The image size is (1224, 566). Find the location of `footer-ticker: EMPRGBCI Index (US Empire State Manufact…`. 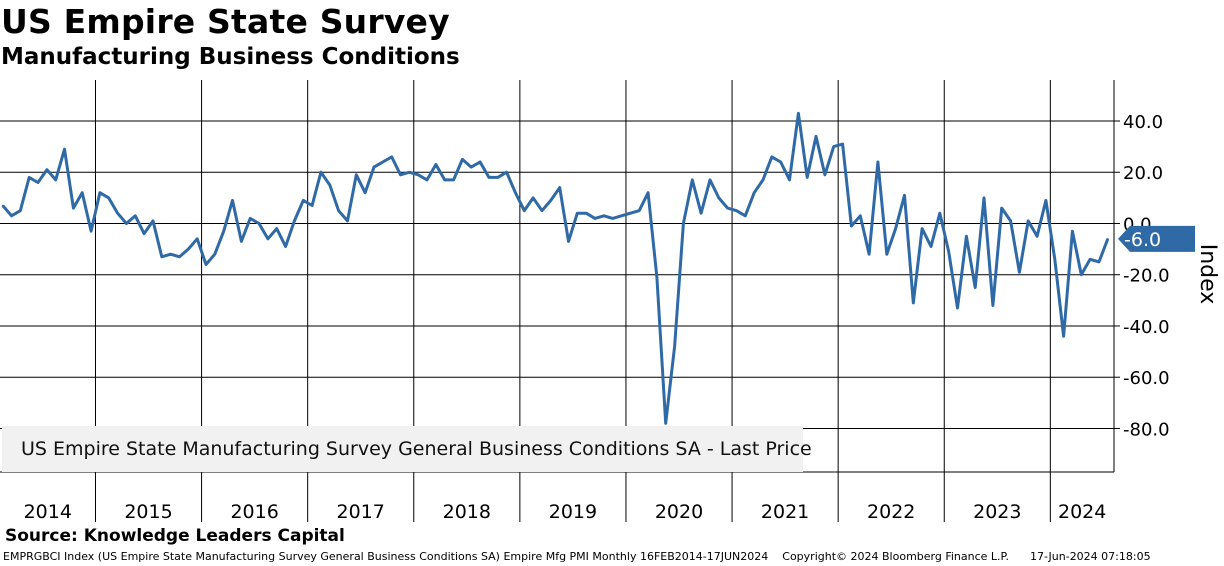

footer-ticker: EMPRGBCI Index (US Empire State Manufact… is located at coordinates (386, 556).